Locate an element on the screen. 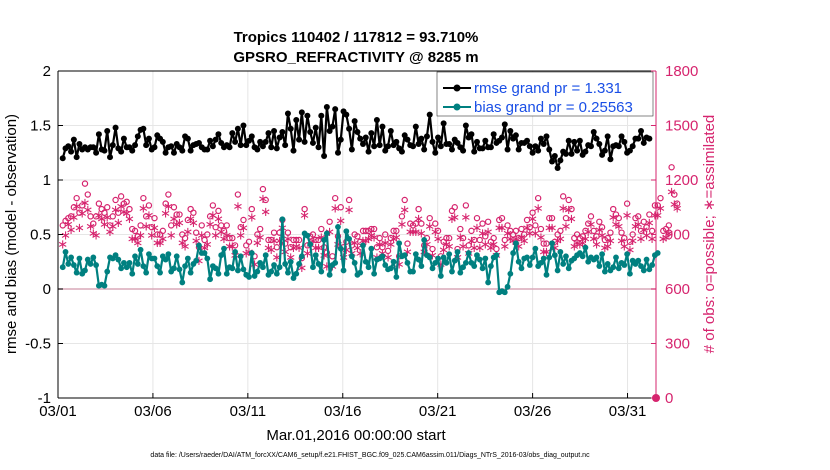  y-left-tick-label: -0.5 is located at coordinates (38, 344).